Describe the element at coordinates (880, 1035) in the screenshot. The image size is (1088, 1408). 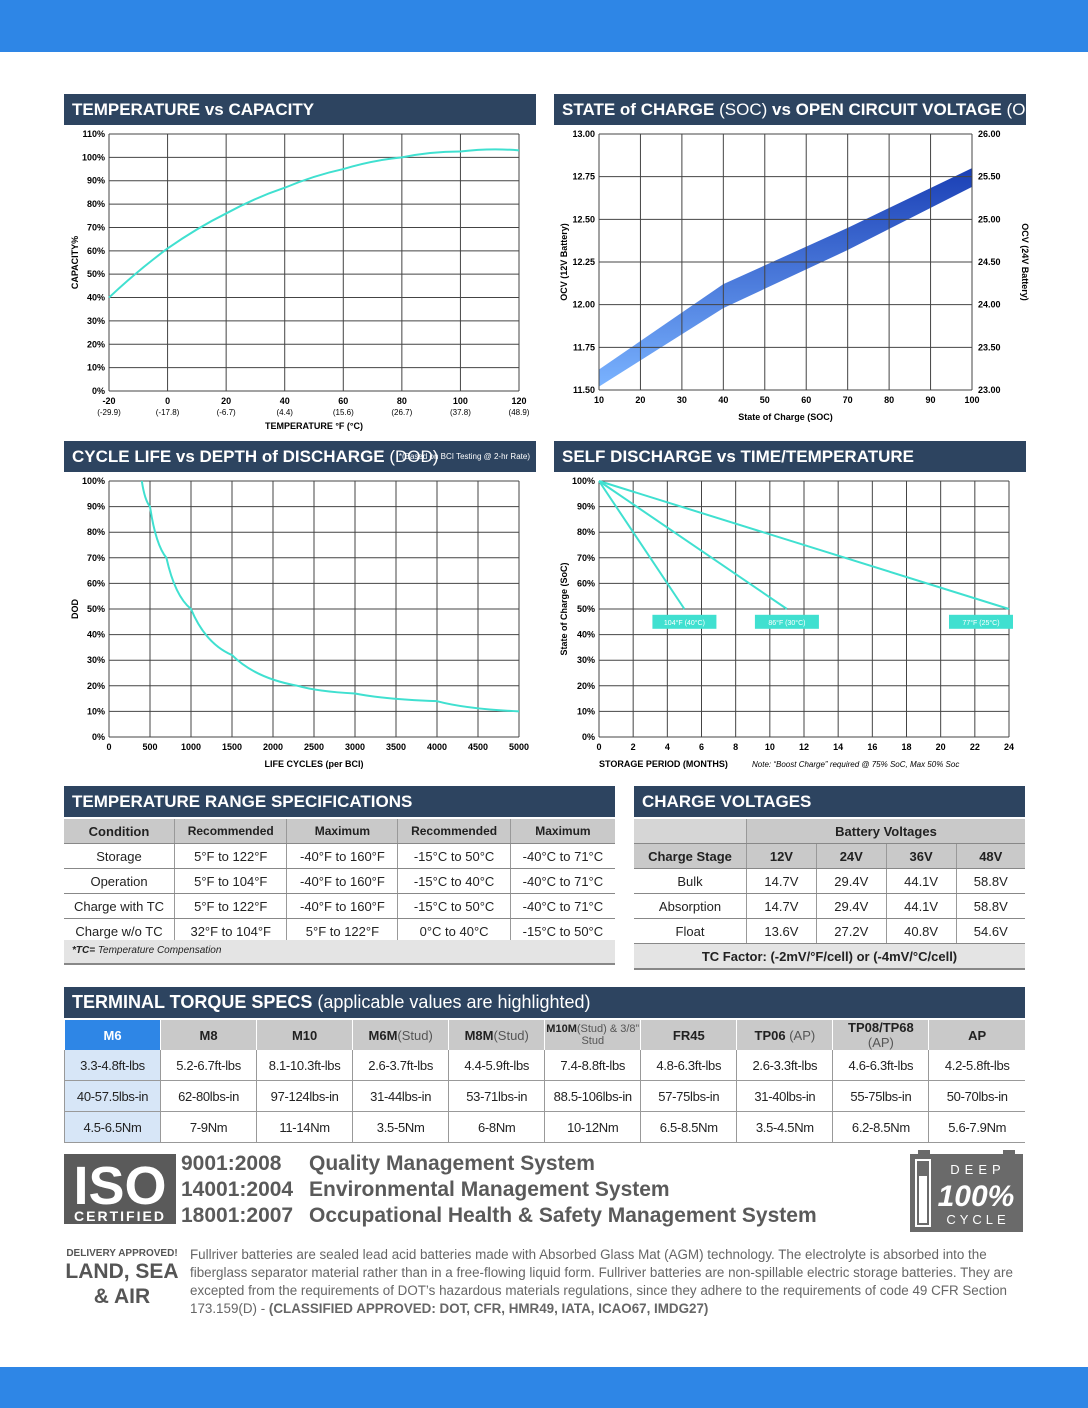
I see `torque-col-header: TP08/TP68 (AP)` at that location.